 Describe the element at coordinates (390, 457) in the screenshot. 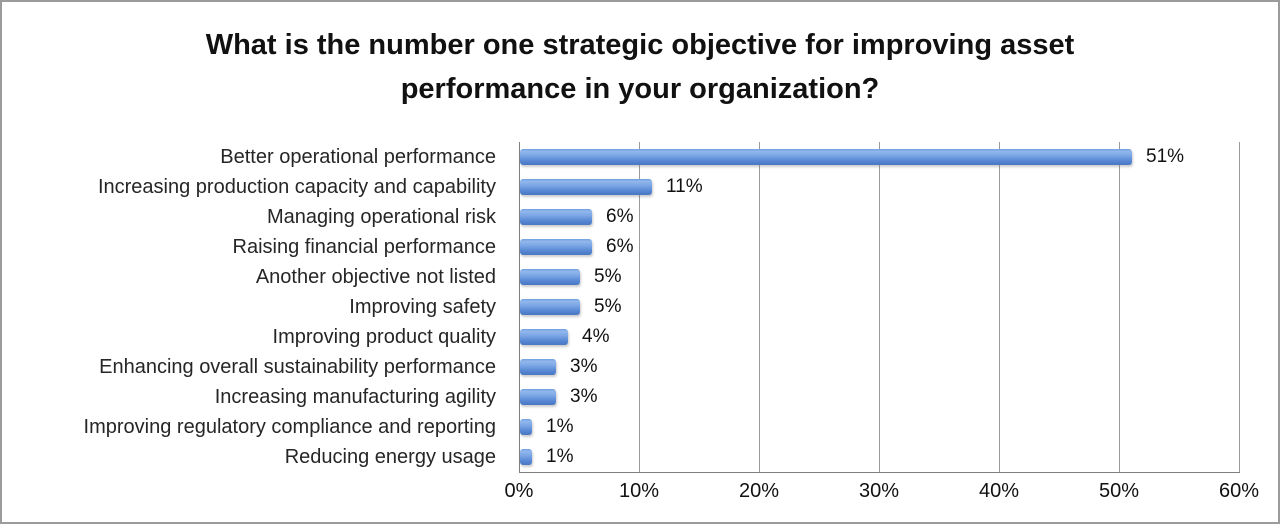

I see `category-label: Reducing energy usage` at that location.